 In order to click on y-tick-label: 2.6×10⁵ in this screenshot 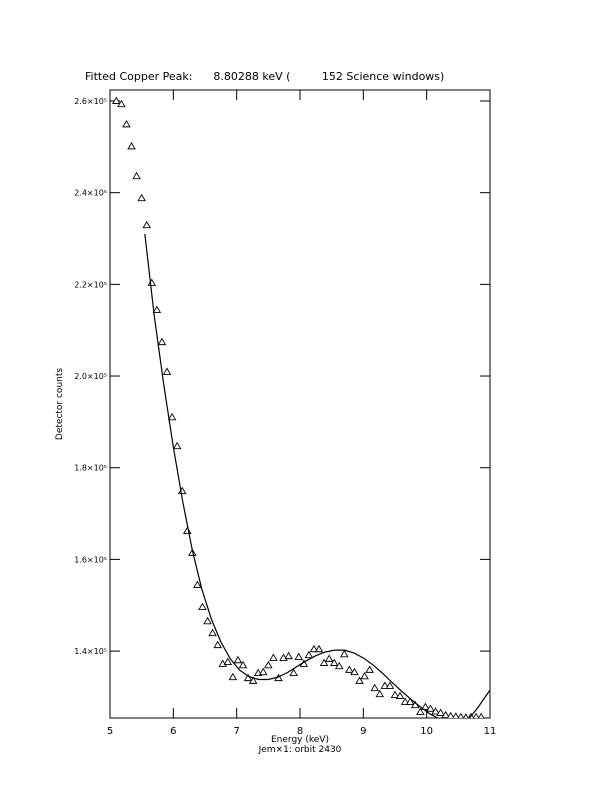, I will do `click(90, 101)`.